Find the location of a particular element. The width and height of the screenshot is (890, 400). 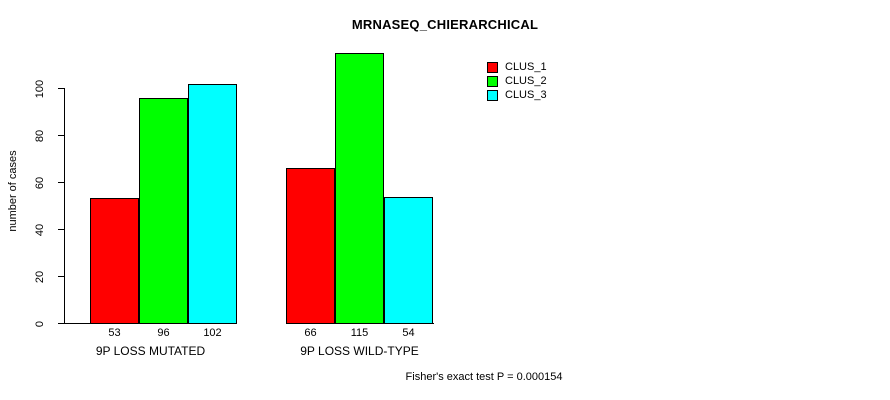

y-axis-tick-label-60: 60 is located at coordinates (40, 183).